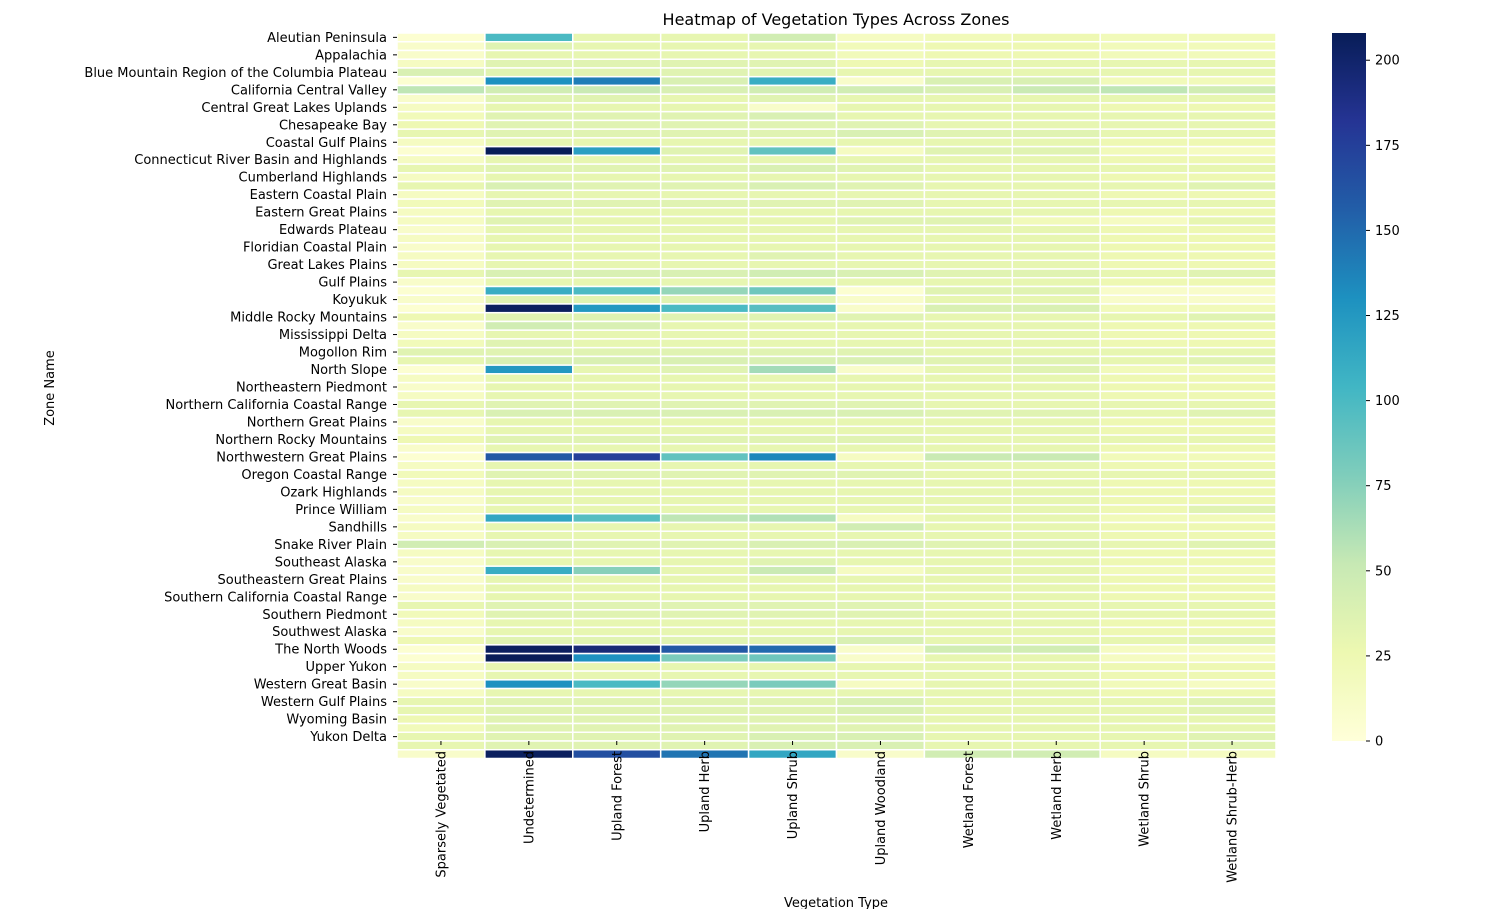 Image resolution: width=1512 pixels, height=909 pixels. I want to click on y-tick-label: Southwest Alaska, so click(329, 632).